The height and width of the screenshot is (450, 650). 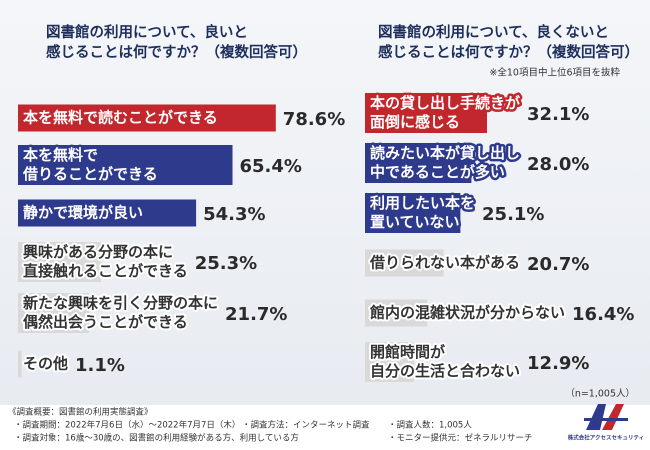 I want to click on footer-item: ・調査方法：インターネット調査, so click(x=306, y=425).